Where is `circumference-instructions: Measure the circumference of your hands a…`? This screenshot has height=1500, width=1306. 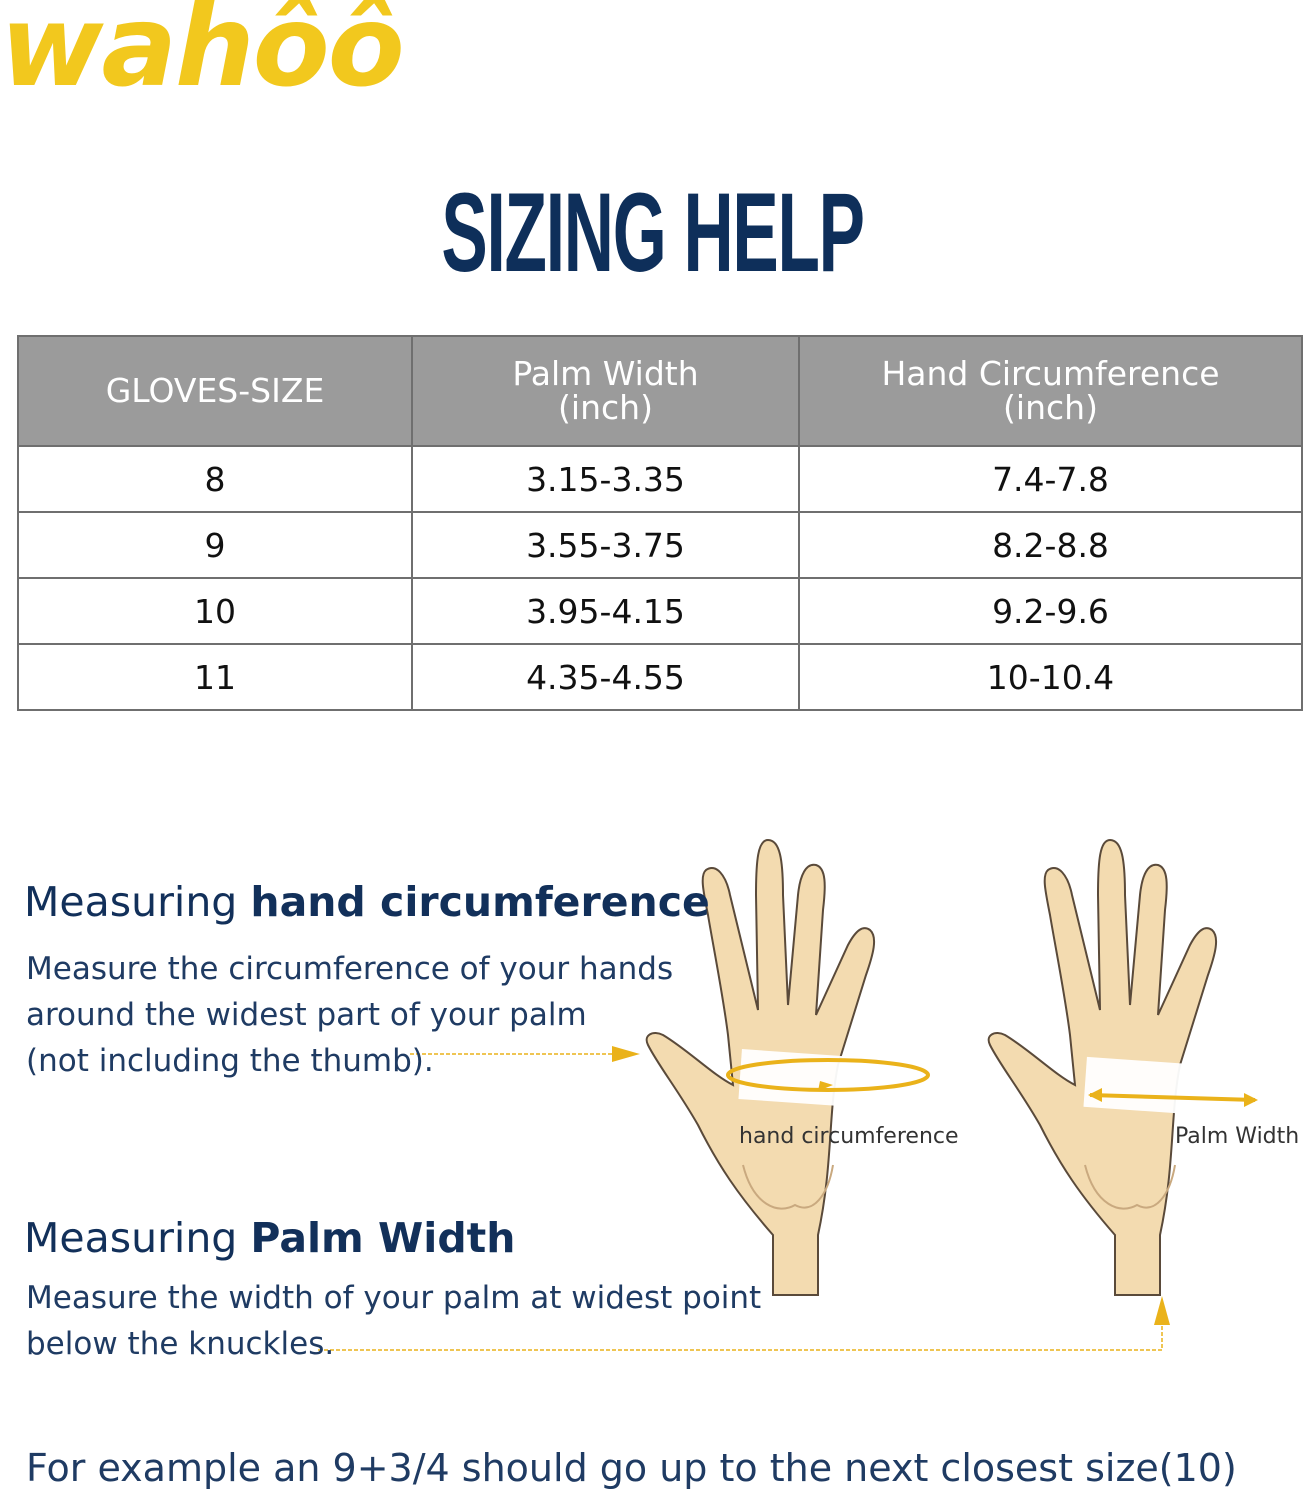 circumference-instructions: Measure the circumference of your hands a… is located at coordinates (350, 1015).